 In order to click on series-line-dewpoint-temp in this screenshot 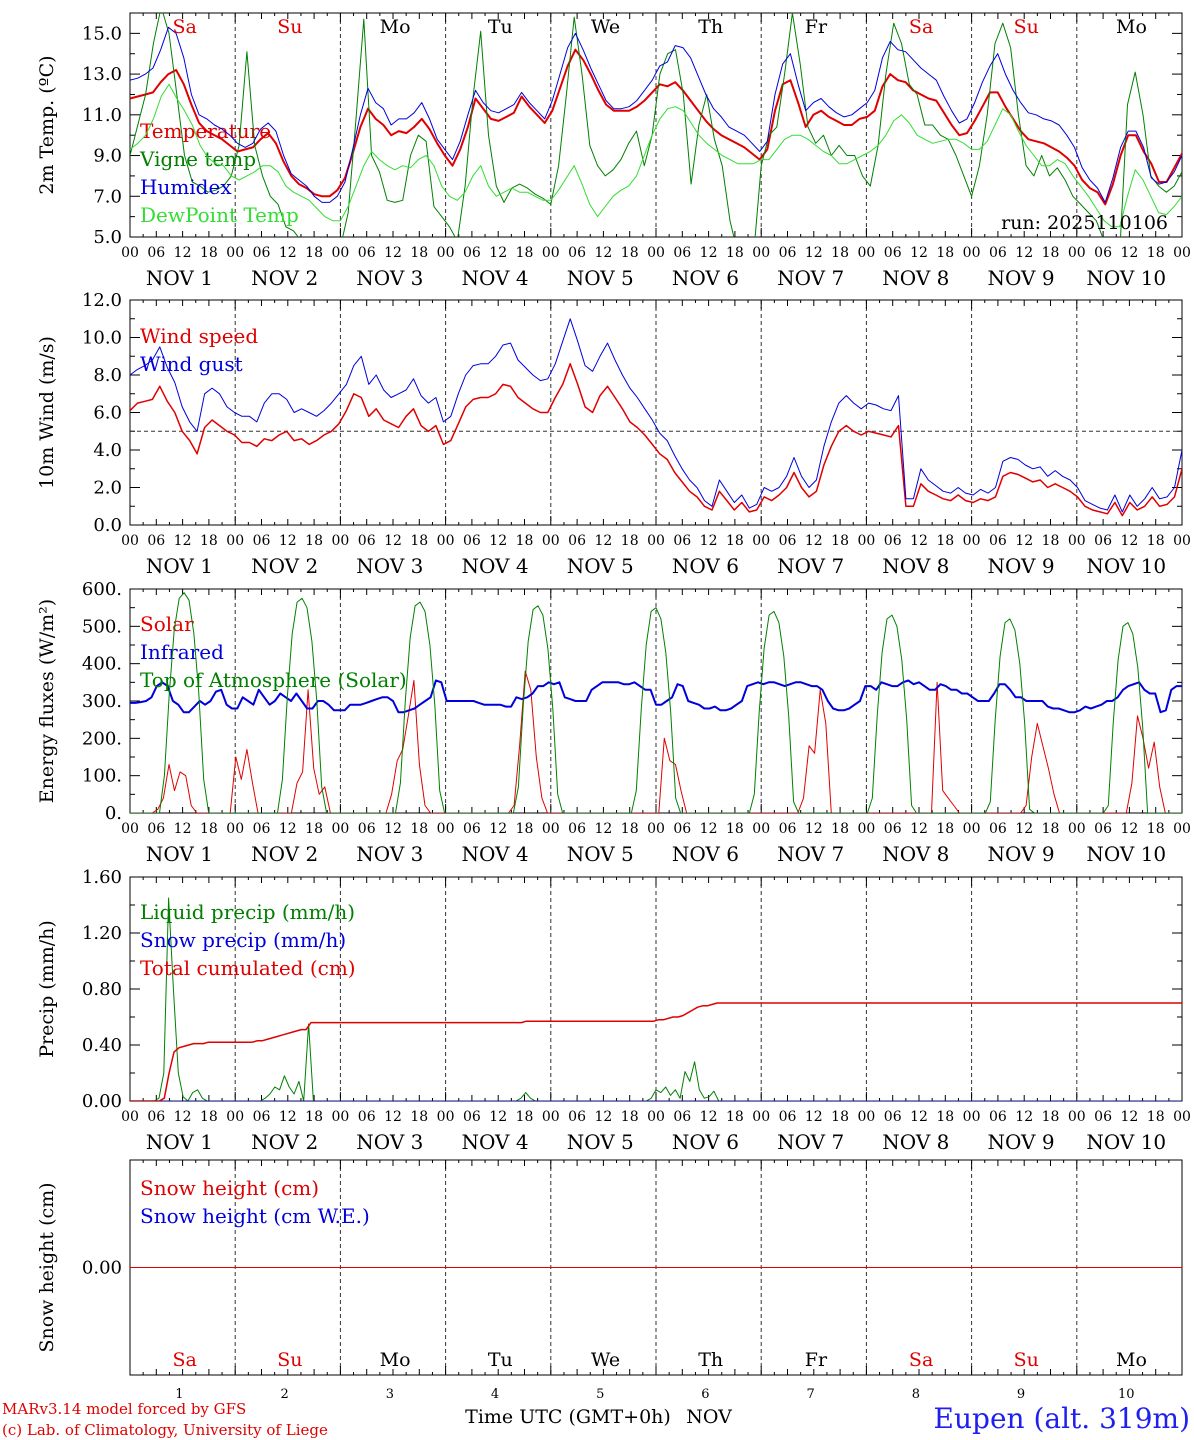, I will do `click(656, 155)`.